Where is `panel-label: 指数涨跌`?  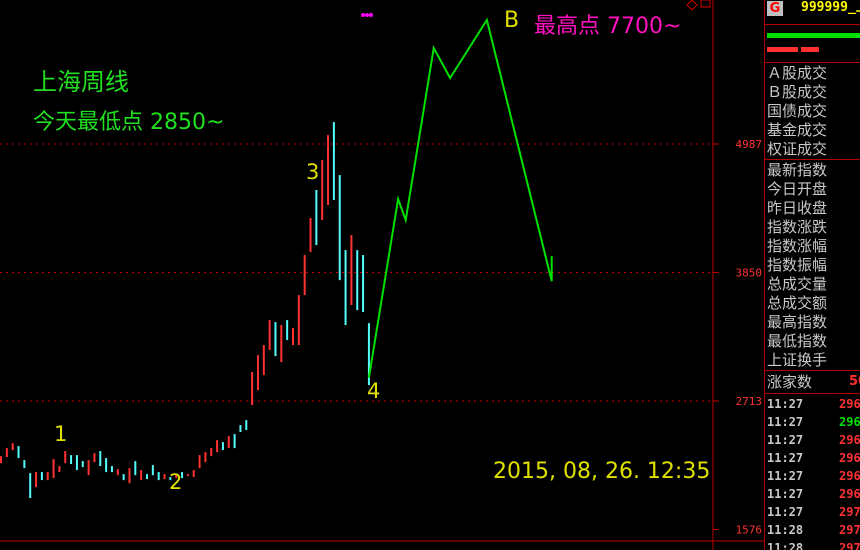
panel-label: 指数涨跌 is located at coordinates (797, 227).